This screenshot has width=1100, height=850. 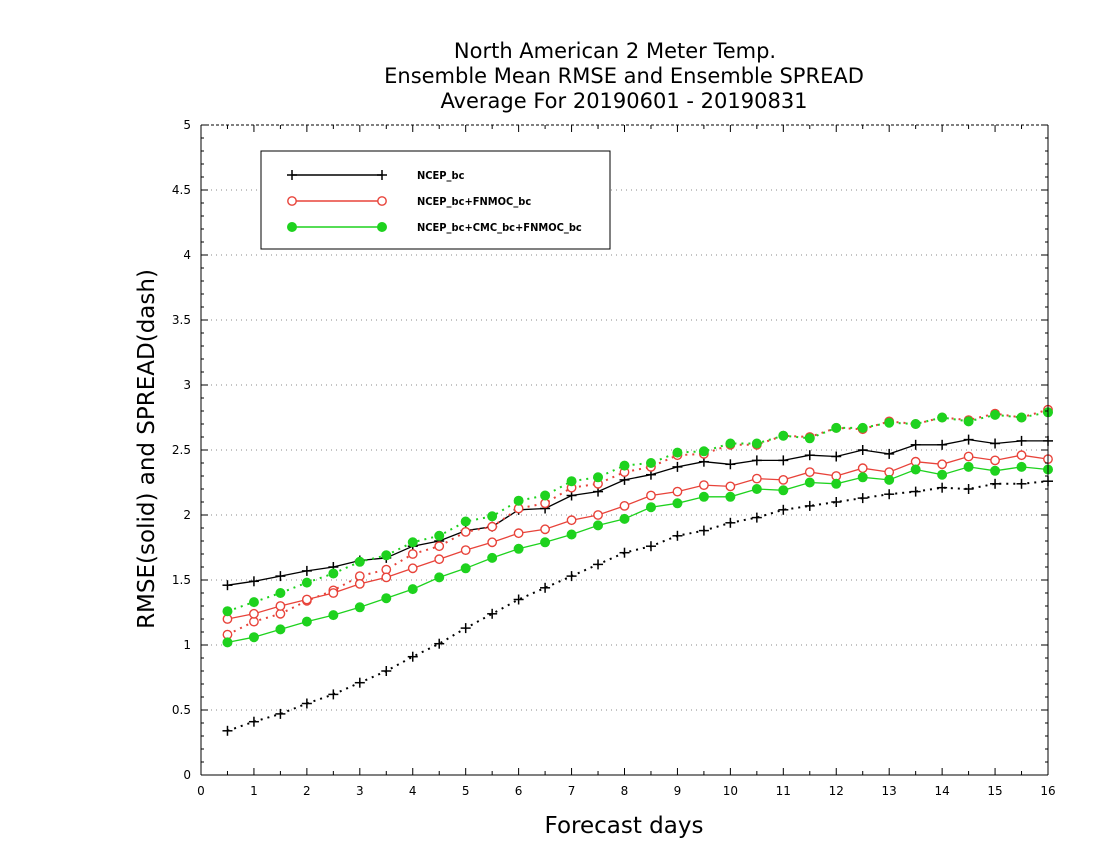 What do you see at coordinates (941, 791) in the screenshot?
I see `x-tick-label-14: 14` at bounding box center [941, 791].